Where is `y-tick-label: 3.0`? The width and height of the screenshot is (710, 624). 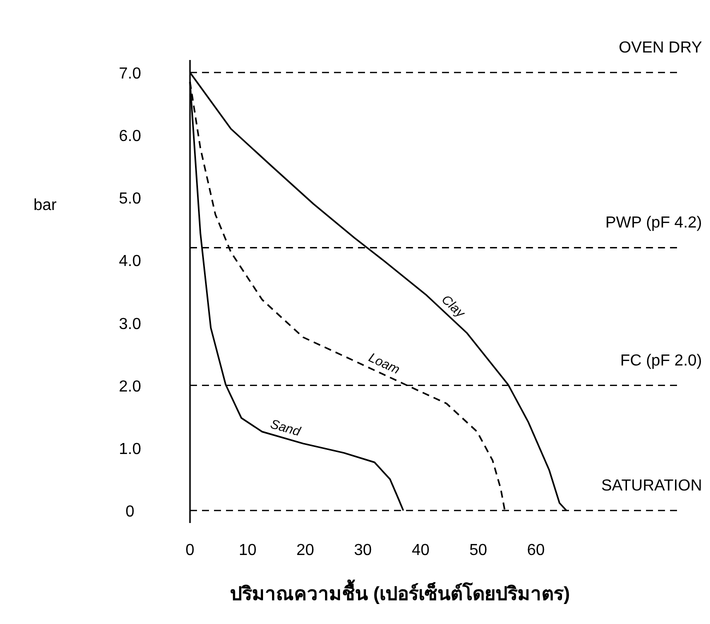 y-tick-label: 3.0 is located at coordinates (130, 324).